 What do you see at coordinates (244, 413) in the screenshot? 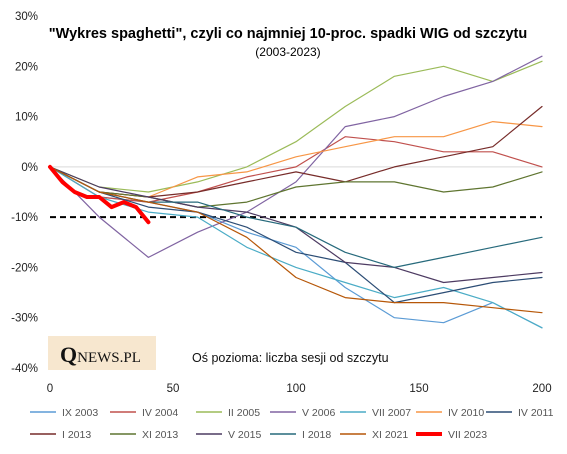
I see `legend-label: II 2005` at bounding box center [244, 413].